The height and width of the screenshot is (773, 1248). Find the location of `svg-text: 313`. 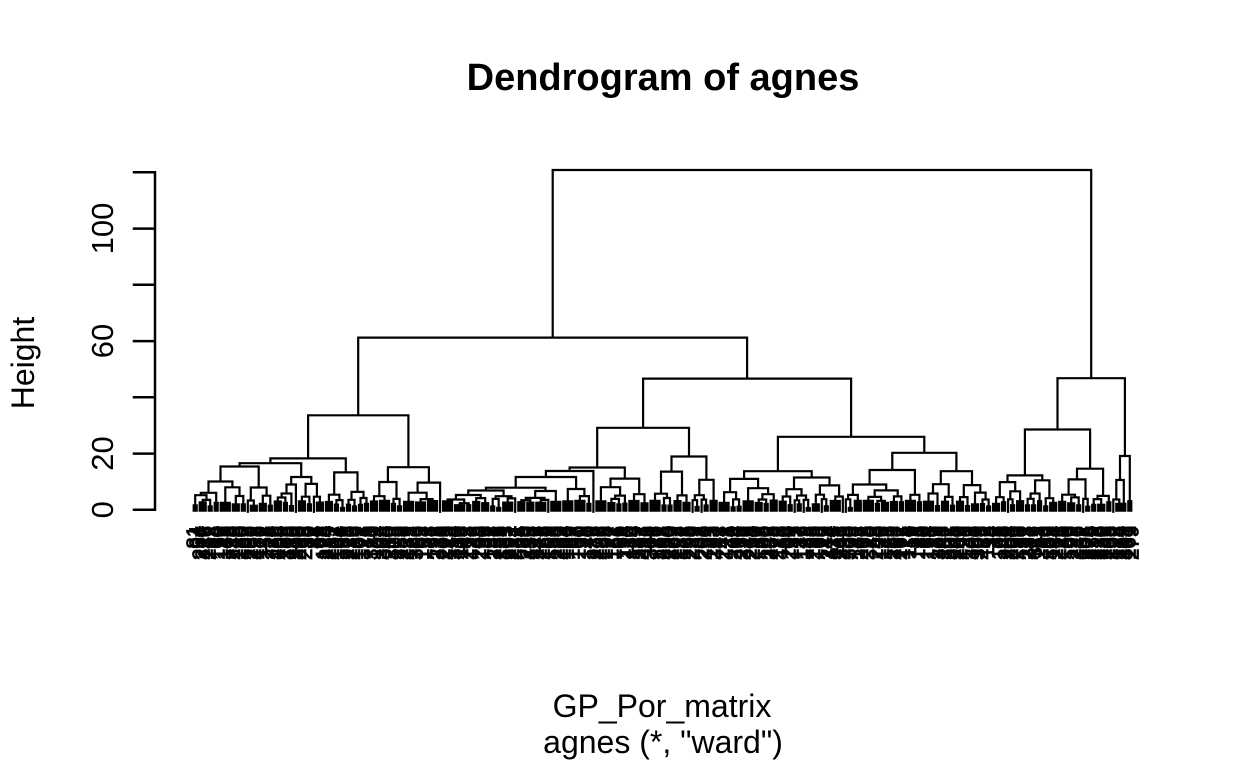

svg-text: 313 is located at coordinates (392, 543).